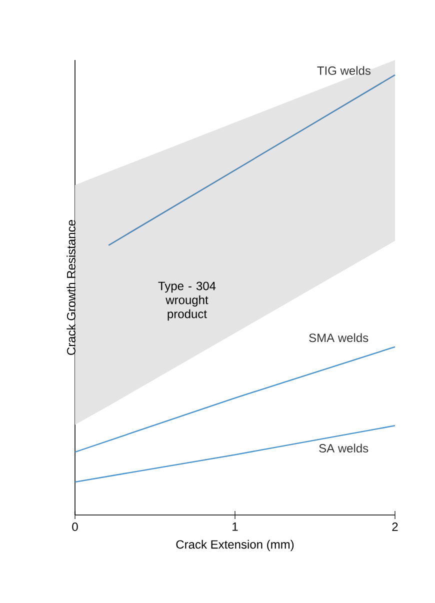 Image resolution: width=435 pixels, height=603 pixels. I want to click on x-tick-label: 0, so click(75, 527).